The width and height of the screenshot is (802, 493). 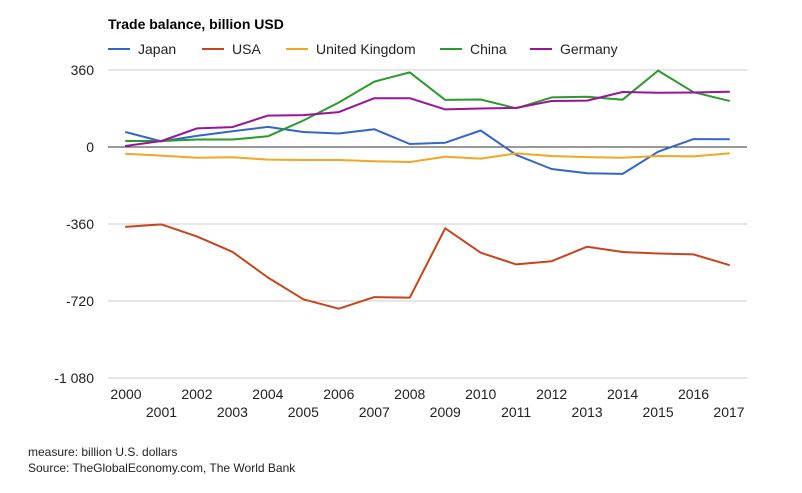 What do you see at coordinates (374, 412) in the screenshot?
I see `x-tick-label: 2007` at bounding box center [374, 412].